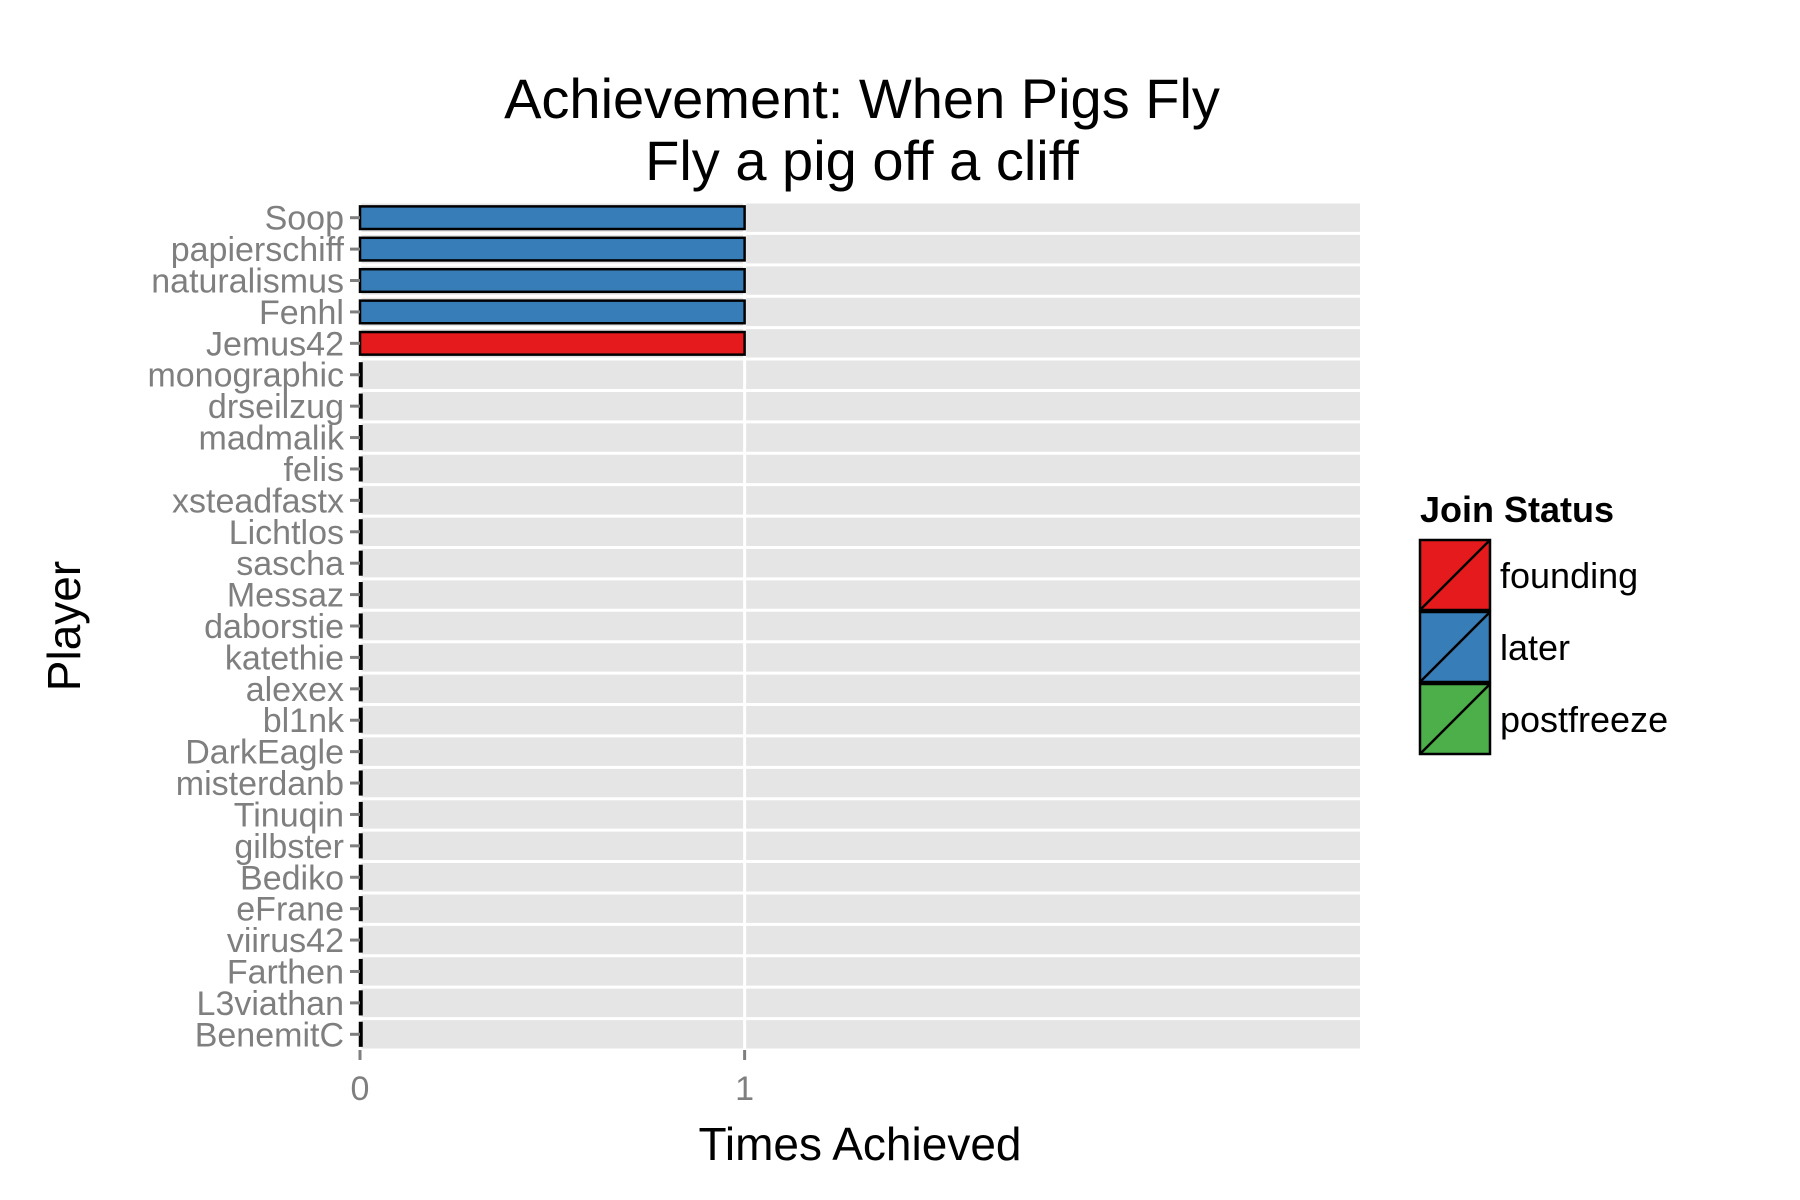 Image resolution: width=1800 pixels, height=1200 pixels. What do you see at coordinates (1543, 622) in the screenshot?
I see `legend: Join Status founding later postfreeze` at bounding box center [1543, 622].